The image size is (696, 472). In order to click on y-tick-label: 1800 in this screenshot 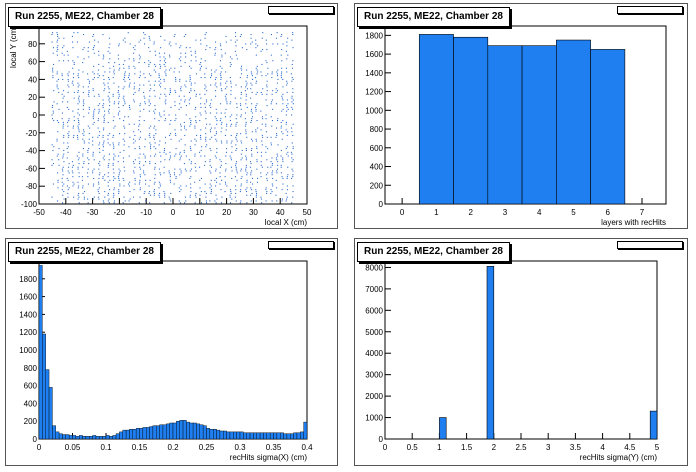, I will do `click(374, 35)`.